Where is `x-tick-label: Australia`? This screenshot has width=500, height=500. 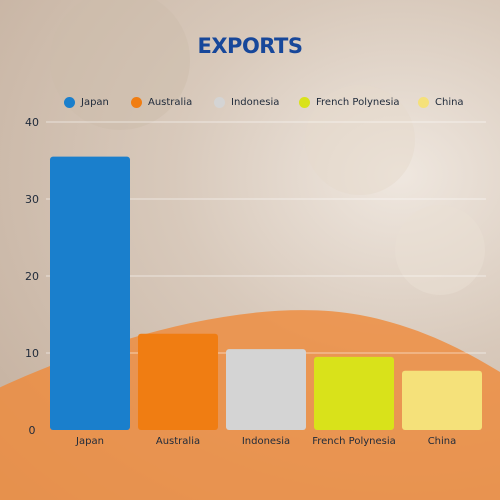 x-tick-label: Australia is located at coordinates (178, 441).